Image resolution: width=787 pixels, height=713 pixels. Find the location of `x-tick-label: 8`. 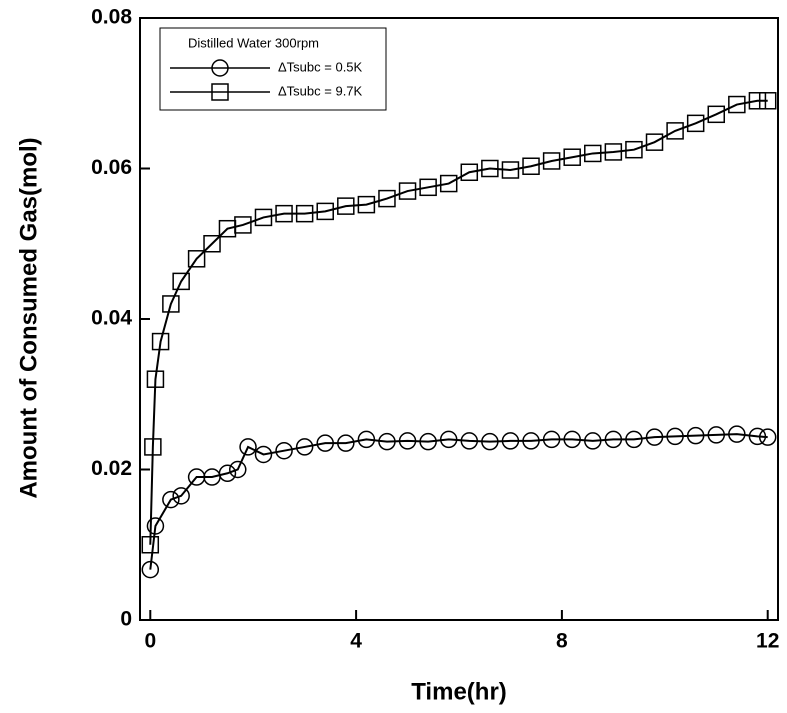

x-tick-label: 8 is located at coordinates (562, 641).